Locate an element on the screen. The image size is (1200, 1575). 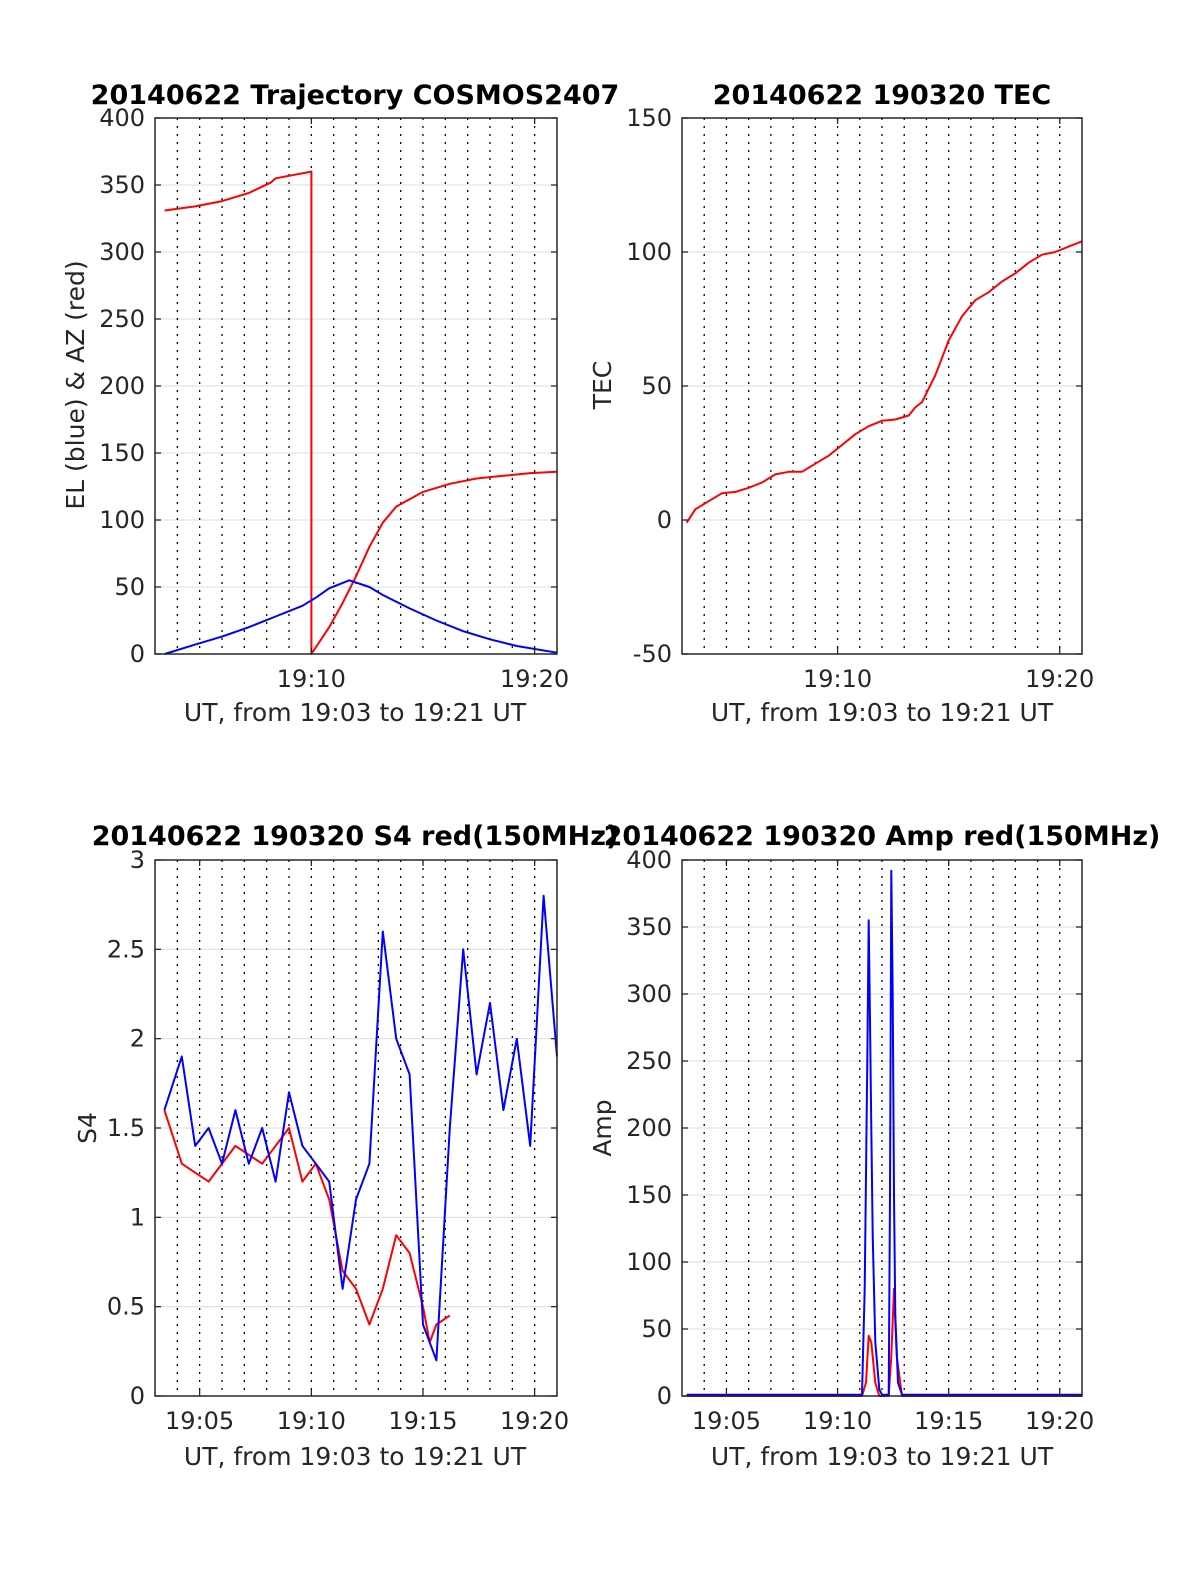
y-axis-label: S4 is located at coordinates (87, 1128).